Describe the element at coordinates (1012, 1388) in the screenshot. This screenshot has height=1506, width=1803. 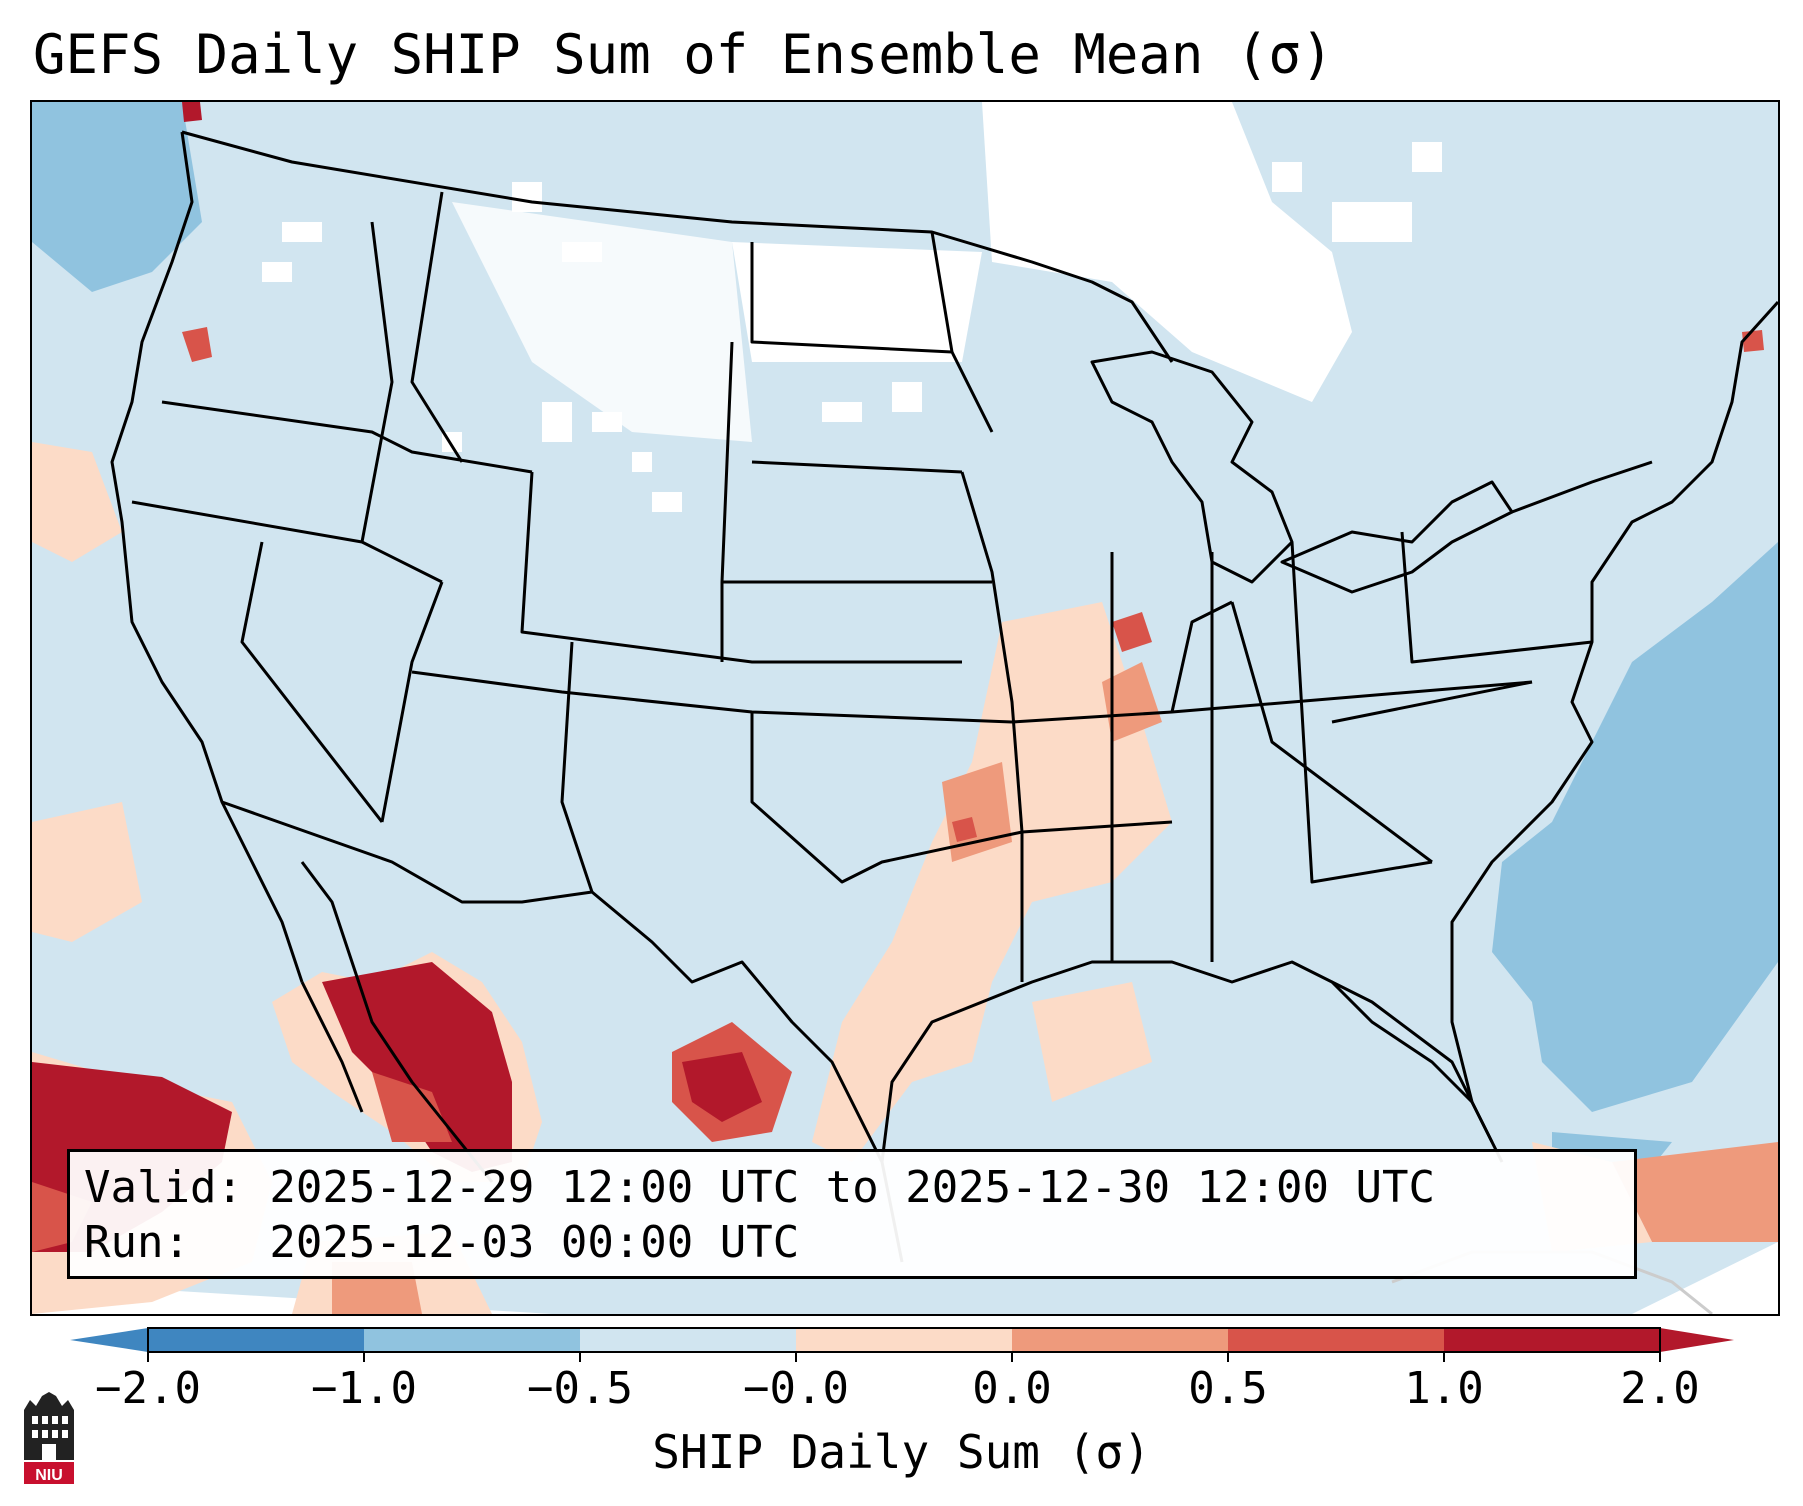
I see `colorbar-tick-label: 0.0` at that location.